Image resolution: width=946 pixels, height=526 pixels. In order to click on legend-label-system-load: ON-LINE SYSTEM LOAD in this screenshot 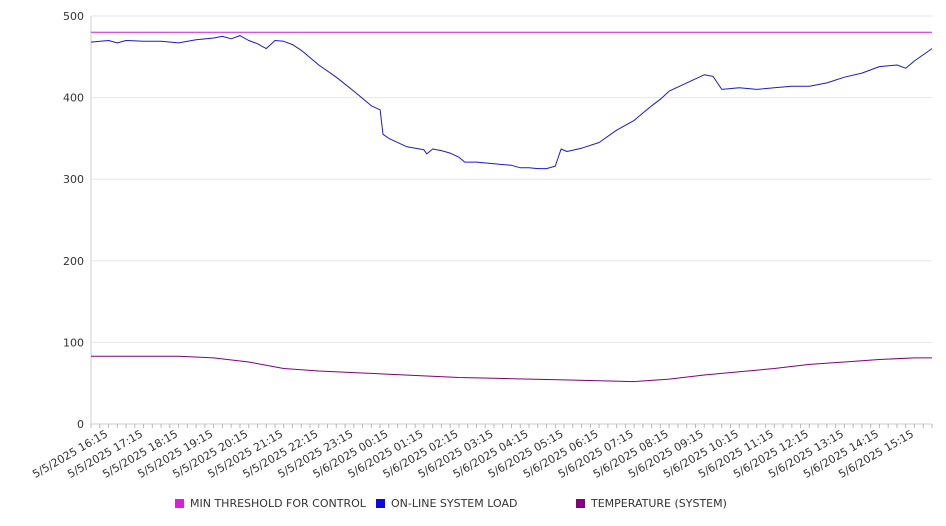, I will do `click(454, 503)`.